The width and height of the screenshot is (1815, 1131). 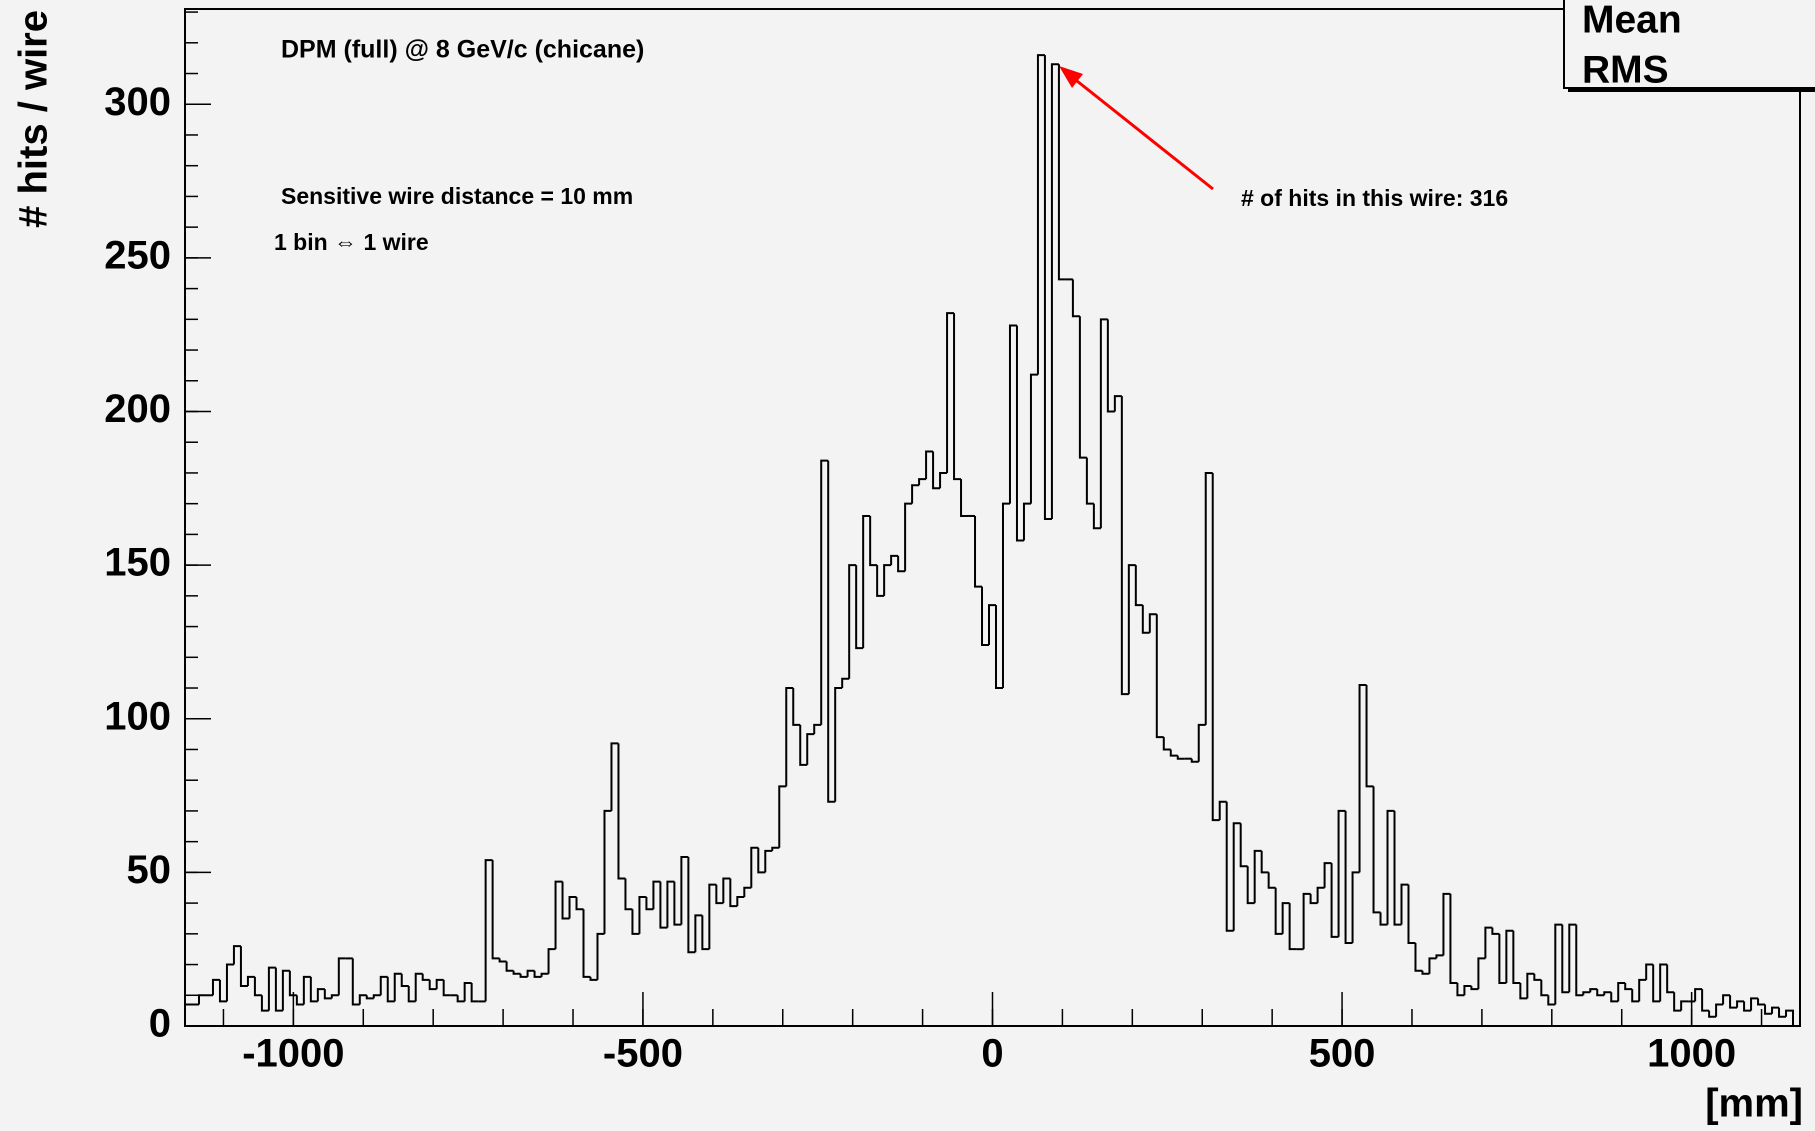 I want to click on y-tick-label: 50, so click(x=149, y=870).